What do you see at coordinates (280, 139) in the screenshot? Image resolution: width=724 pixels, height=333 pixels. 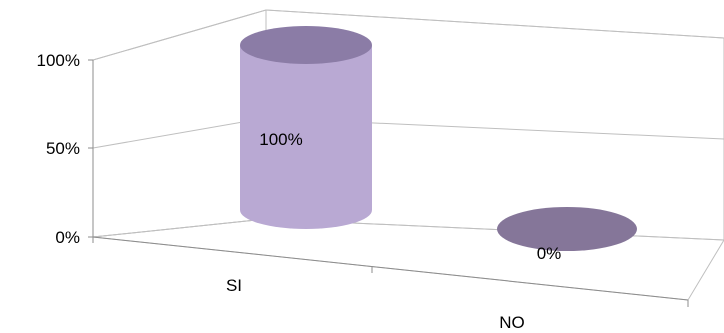 I see `data-label-si: 100%` at bounding box center [280, 139].